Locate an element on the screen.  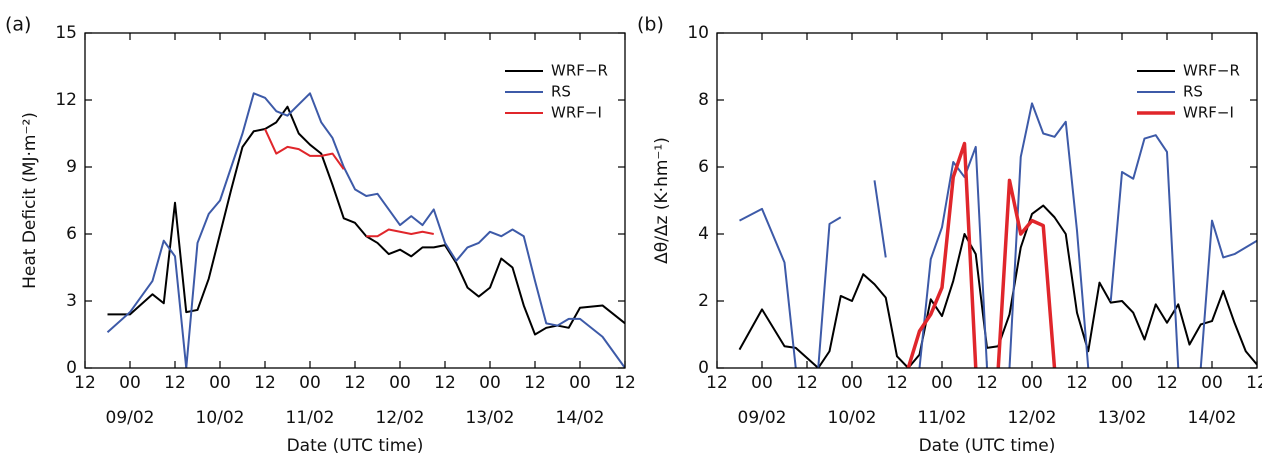
y-tick-label: 9 is located at coordinates (71, 167).